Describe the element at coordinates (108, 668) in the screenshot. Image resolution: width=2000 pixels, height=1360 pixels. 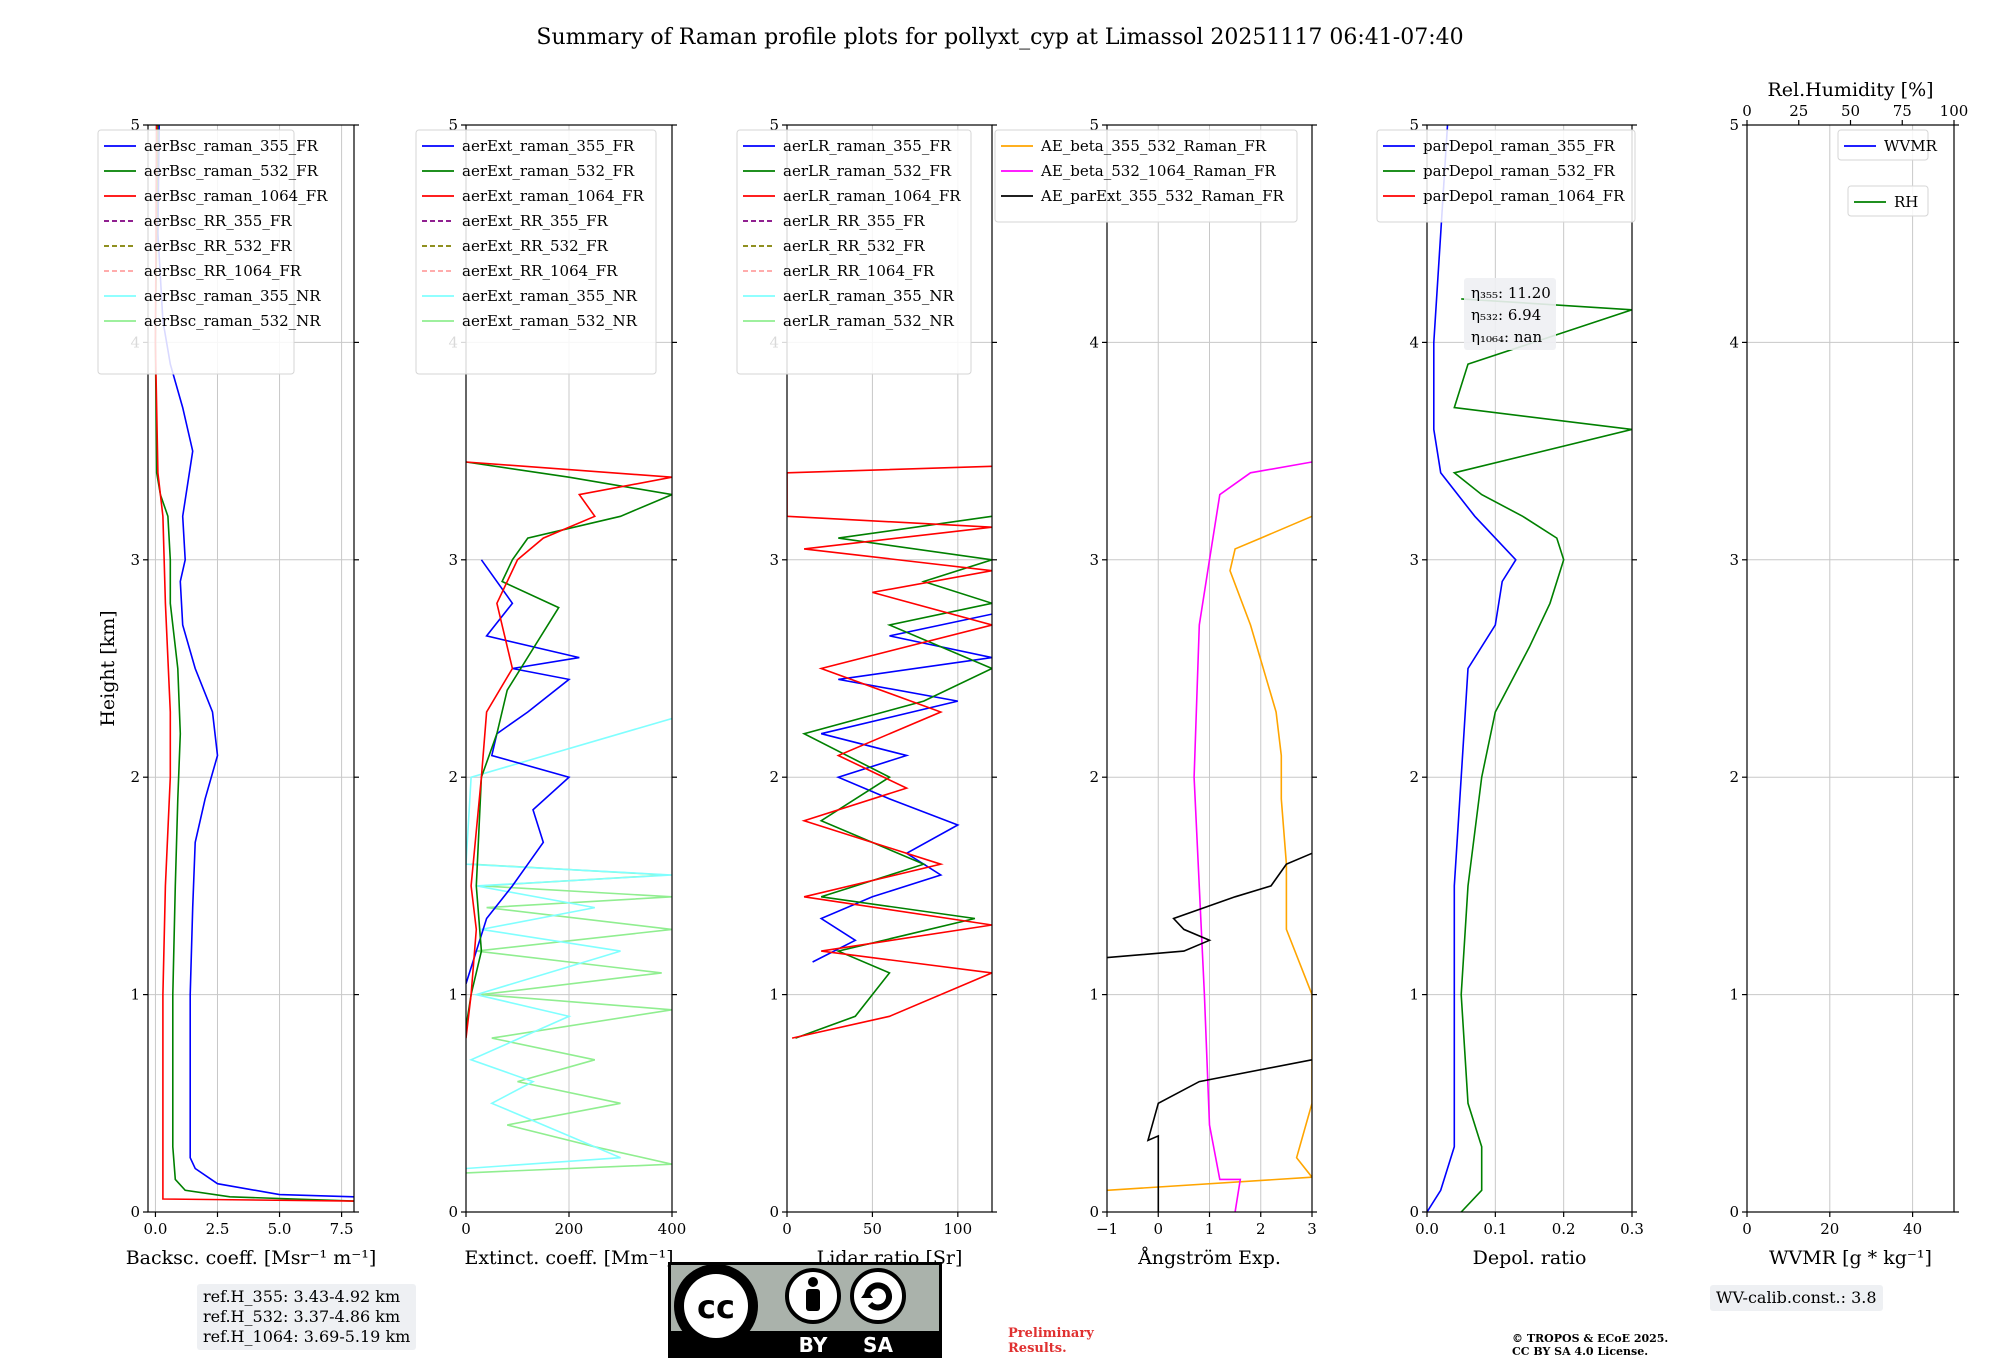
I see `ylabel-bsc: Height [km]` at that location.